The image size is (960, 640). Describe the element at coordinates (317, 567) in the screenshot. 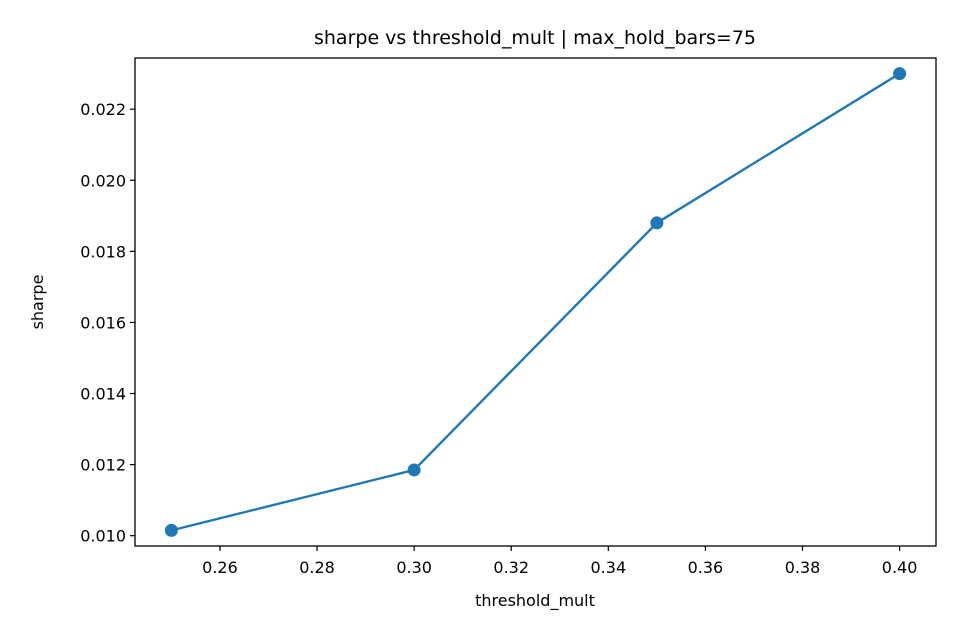

I see `x-tick-label: 0.28` at that location.